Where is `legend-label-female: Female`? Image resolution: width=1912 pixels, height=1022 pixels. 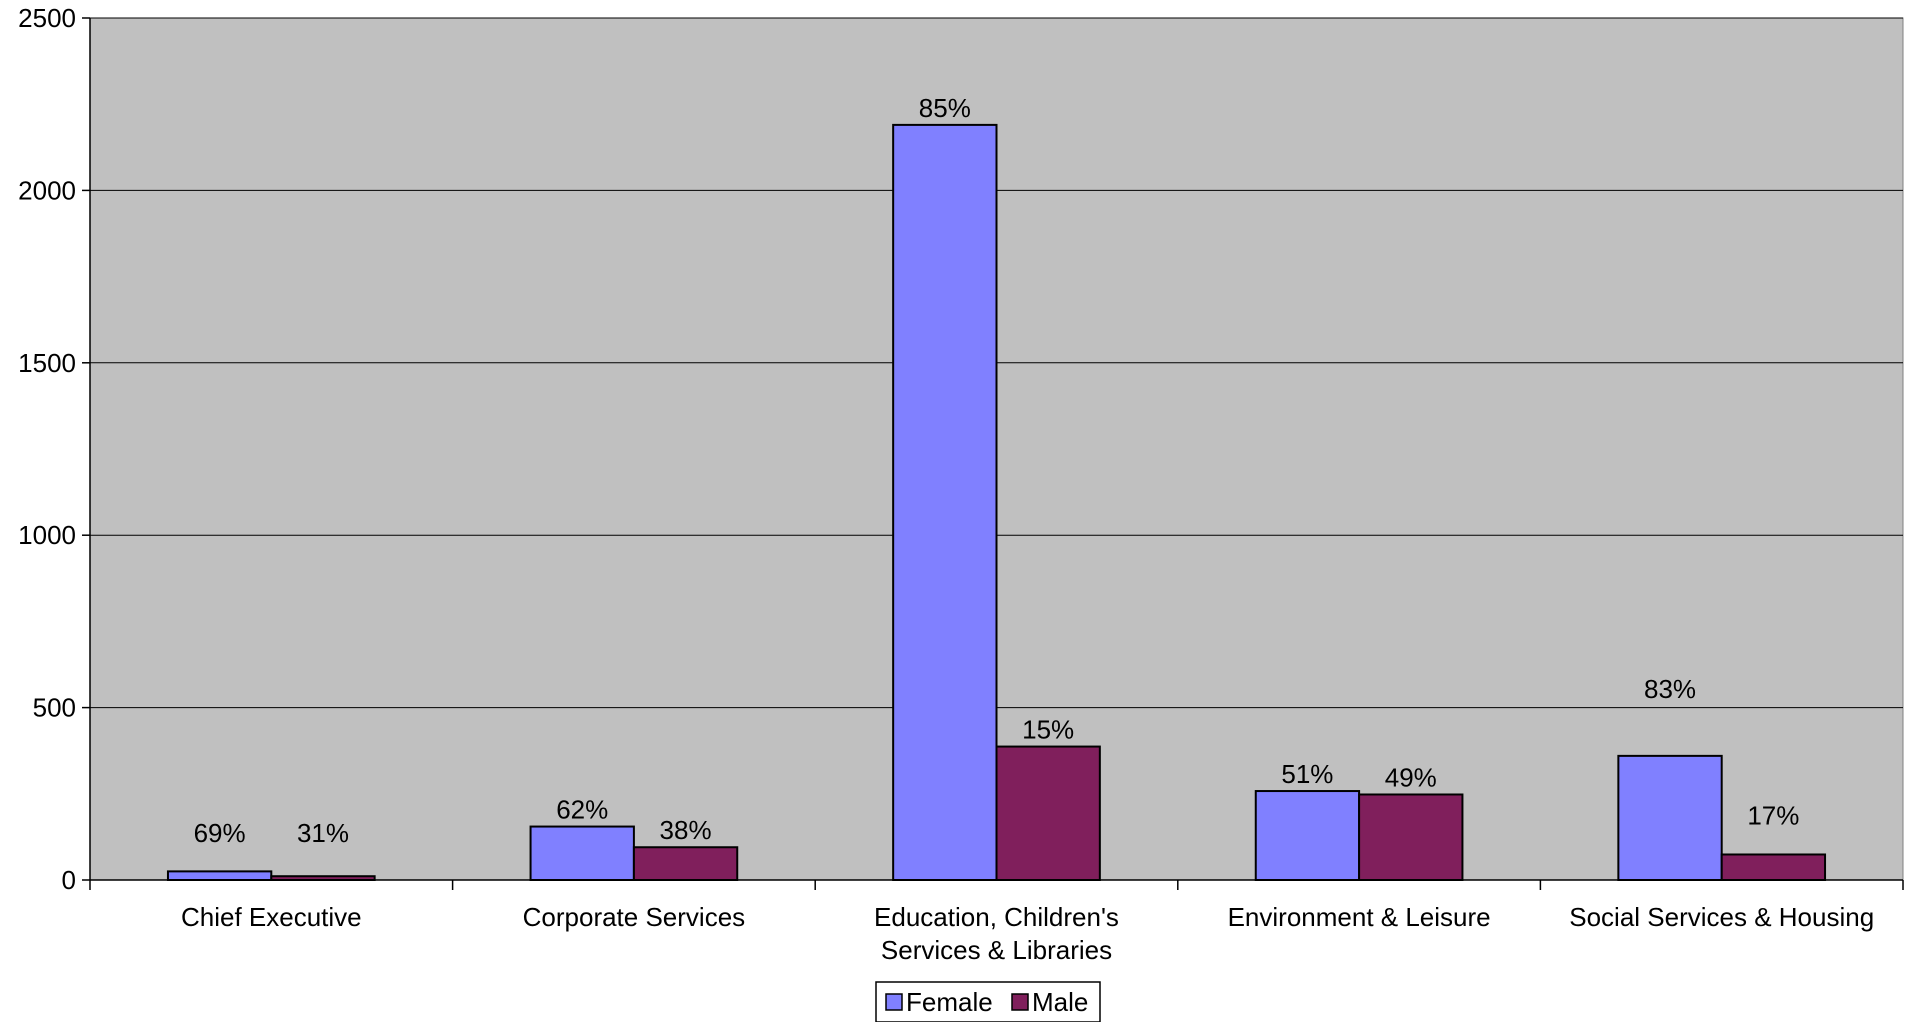 legend-label-female: Female is located at coordinates (949, 1002).